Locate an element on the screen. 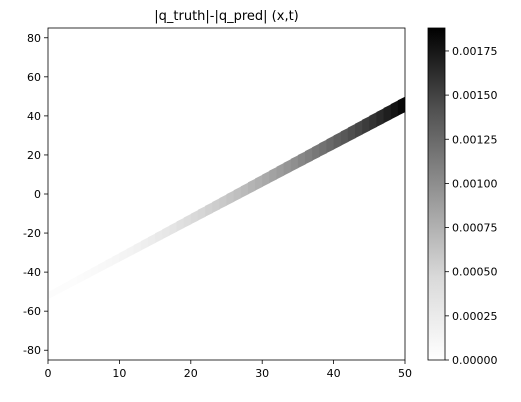 This screenshot has width=521, height=402. y-tick-label: 0 is located at coordinates (37, 194).